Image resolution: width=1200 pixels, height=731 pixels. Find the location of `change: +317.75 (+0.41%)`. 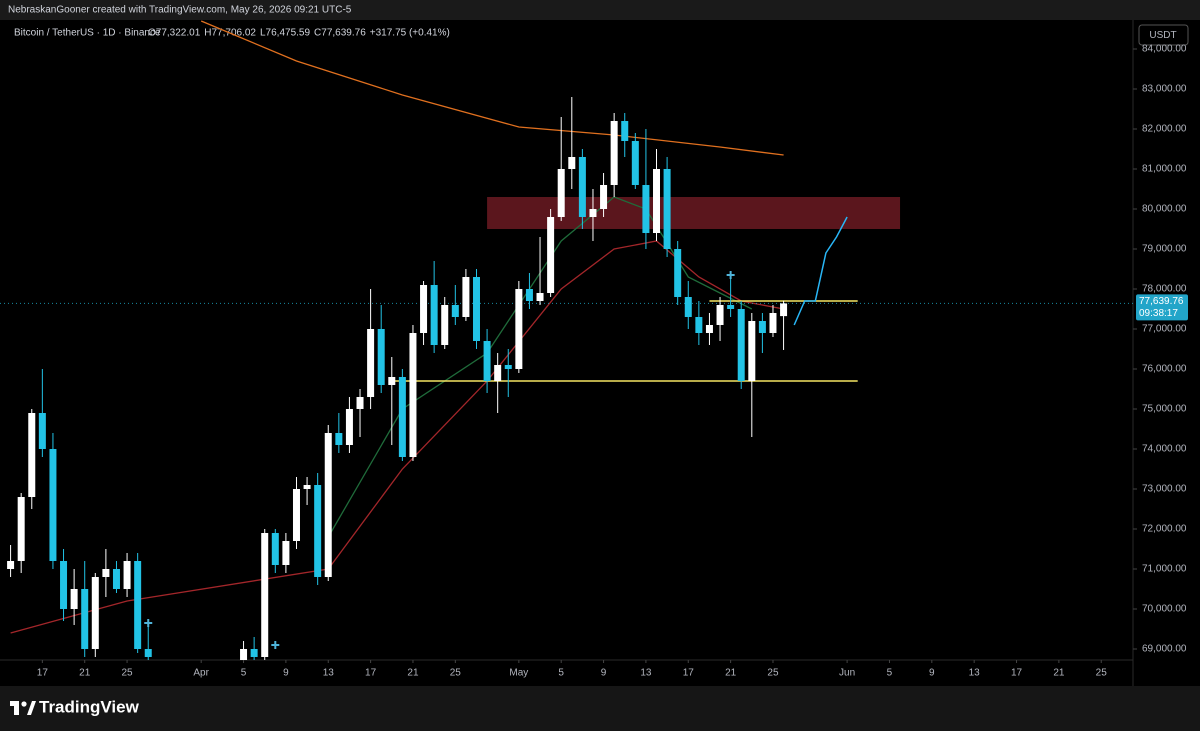

change: +317.75 (+0.41%) is located at coordinates (410, 33).